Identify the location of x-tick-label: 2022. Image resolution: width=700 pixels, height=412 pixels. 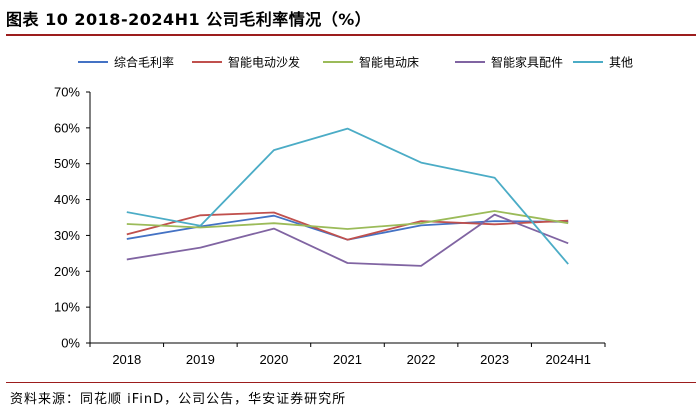
(421, 359).